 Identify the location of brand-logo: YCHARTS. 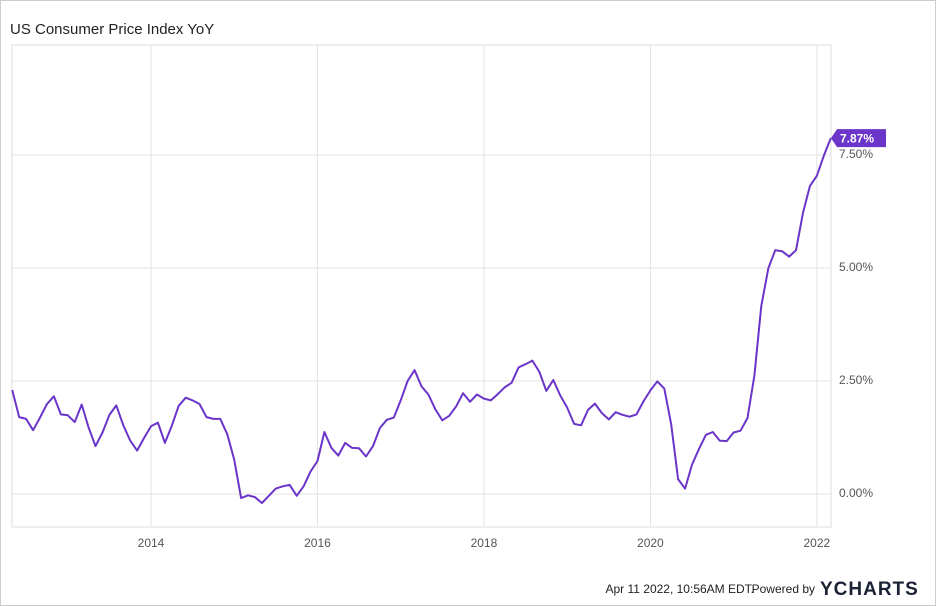
(869, 589).